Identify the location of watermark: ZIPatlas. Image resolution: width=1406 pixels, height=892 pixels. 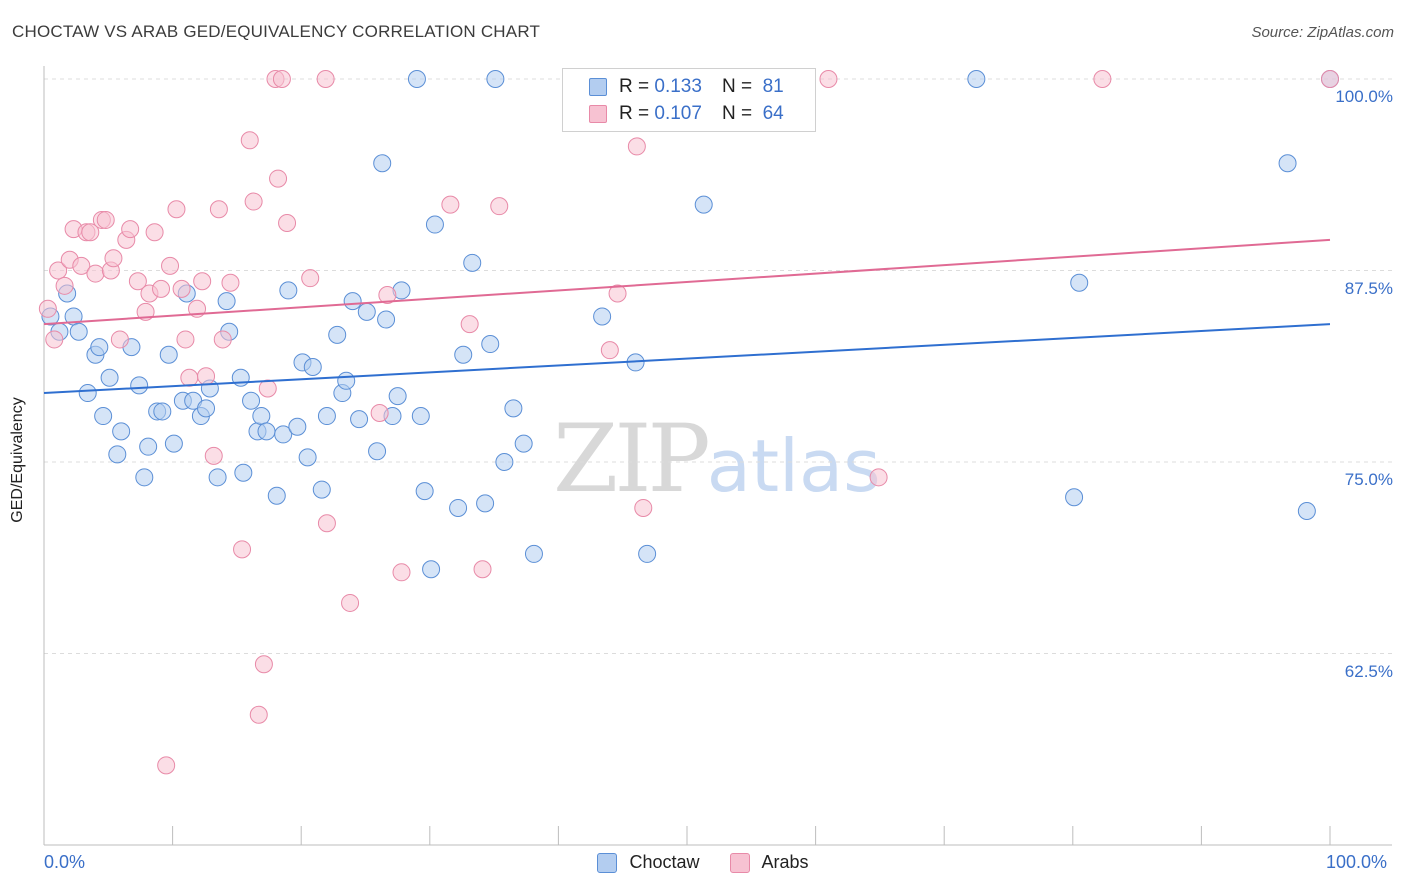
(717, 459).